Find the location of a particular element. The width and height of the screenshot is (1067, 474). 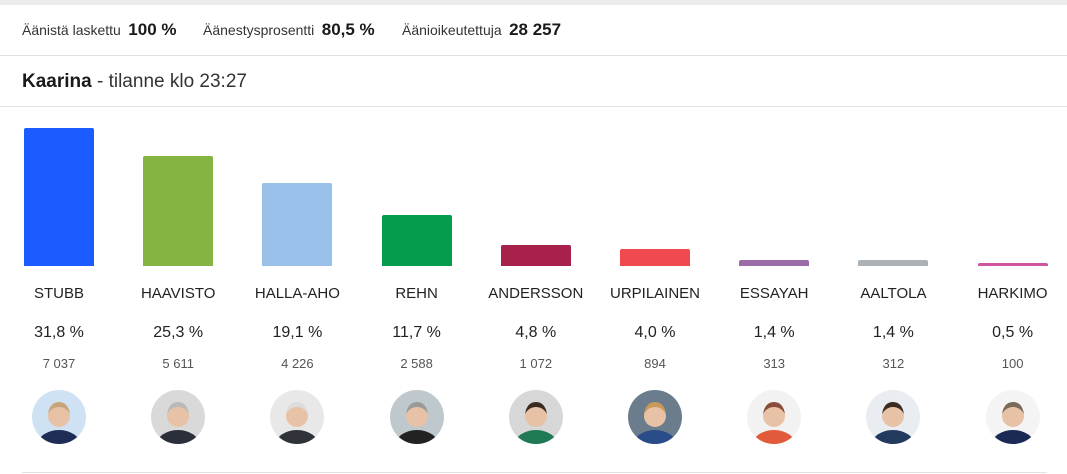

stat-turnout: Äänestysprosentti 80,5 % is located at coordinates (289, 30).